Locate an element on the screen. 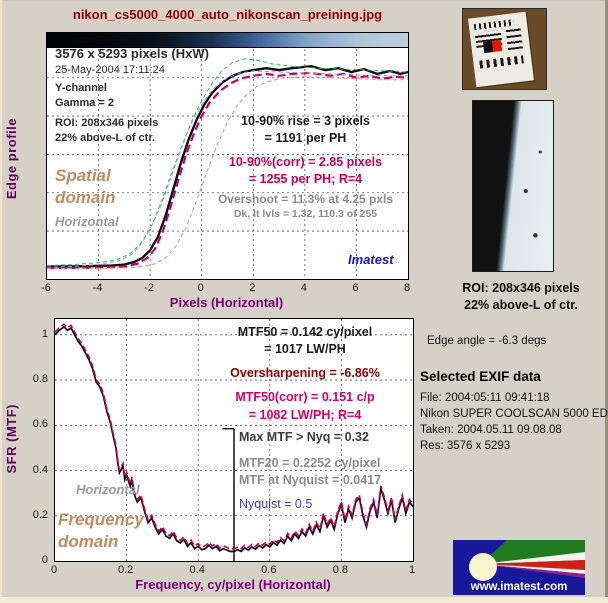 The image size is (608, 603). oversharpening-annotation: Oversharpening = -6.86% is located at coordinates (305, 373).